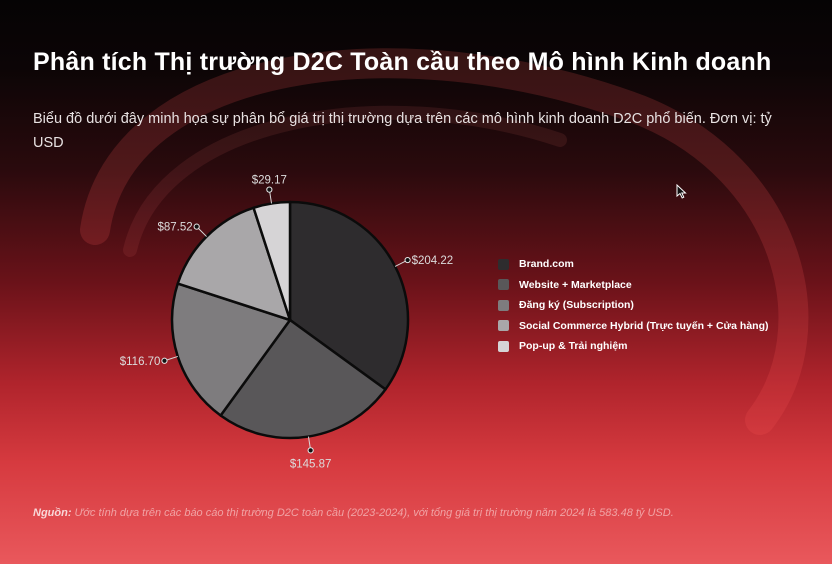  What do you see at coordinates (575, 284) in the screenshot?
I see `legend-label: Website + Marketplace` at bounding box center [575, 284].